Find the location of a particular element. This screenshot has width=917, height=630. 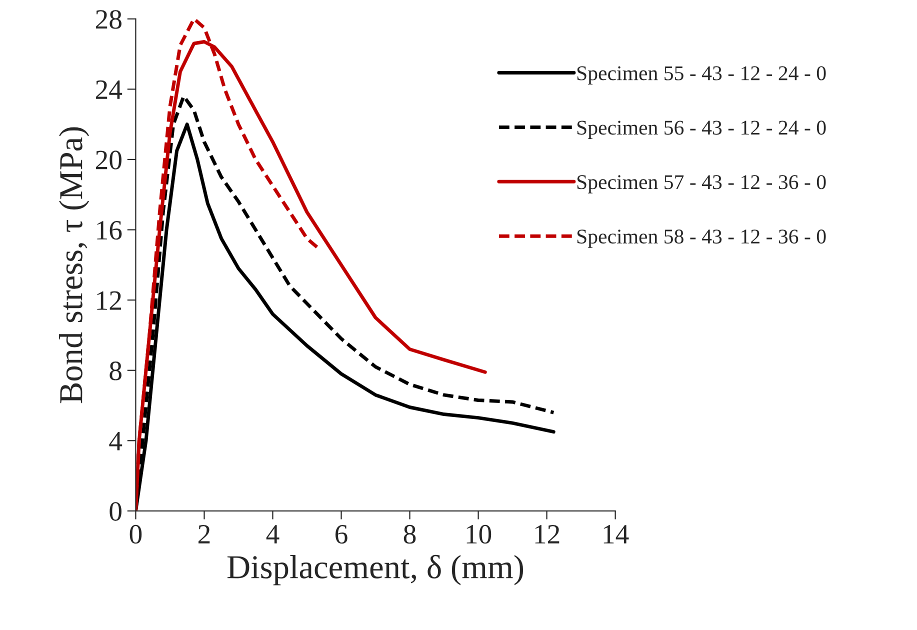

x-tick-label: 2 is located at coordinates (204, 534).